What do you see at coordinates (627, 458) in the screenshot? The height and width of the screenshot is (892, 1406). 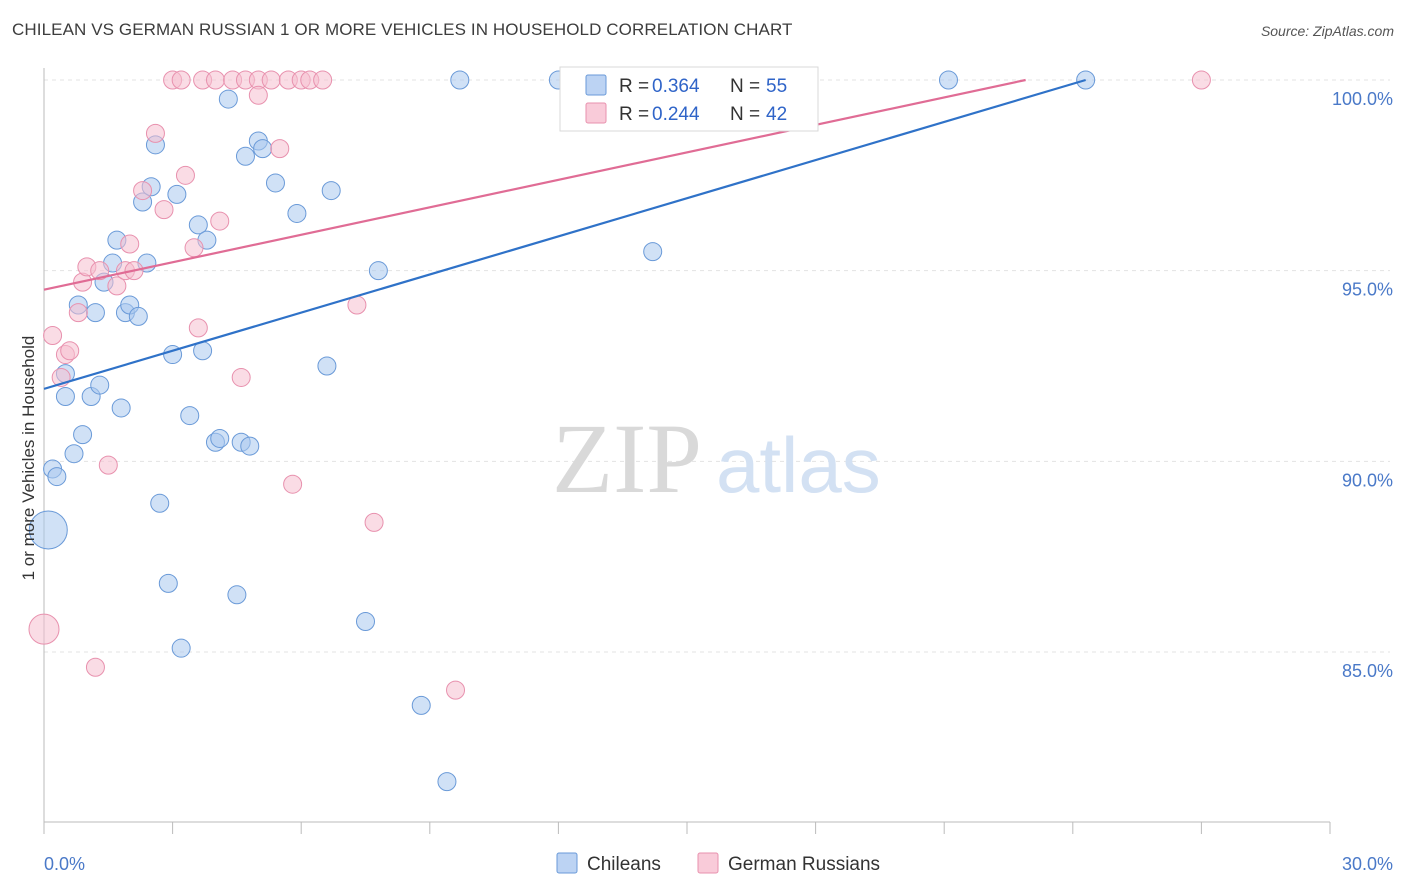 I see `watermark-zip: ZIP` at bounding box center [627, 458].